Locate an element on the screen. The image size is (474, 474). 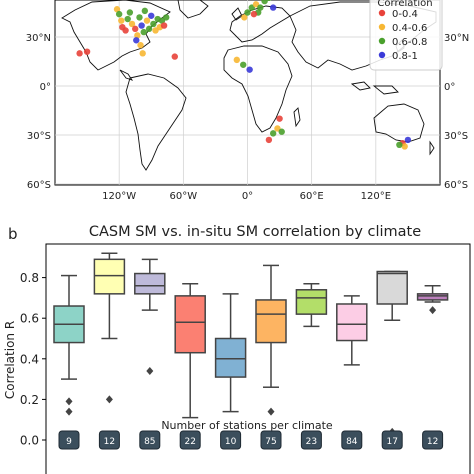
count-badge-label: 23 is located at coordinates (311, 442).